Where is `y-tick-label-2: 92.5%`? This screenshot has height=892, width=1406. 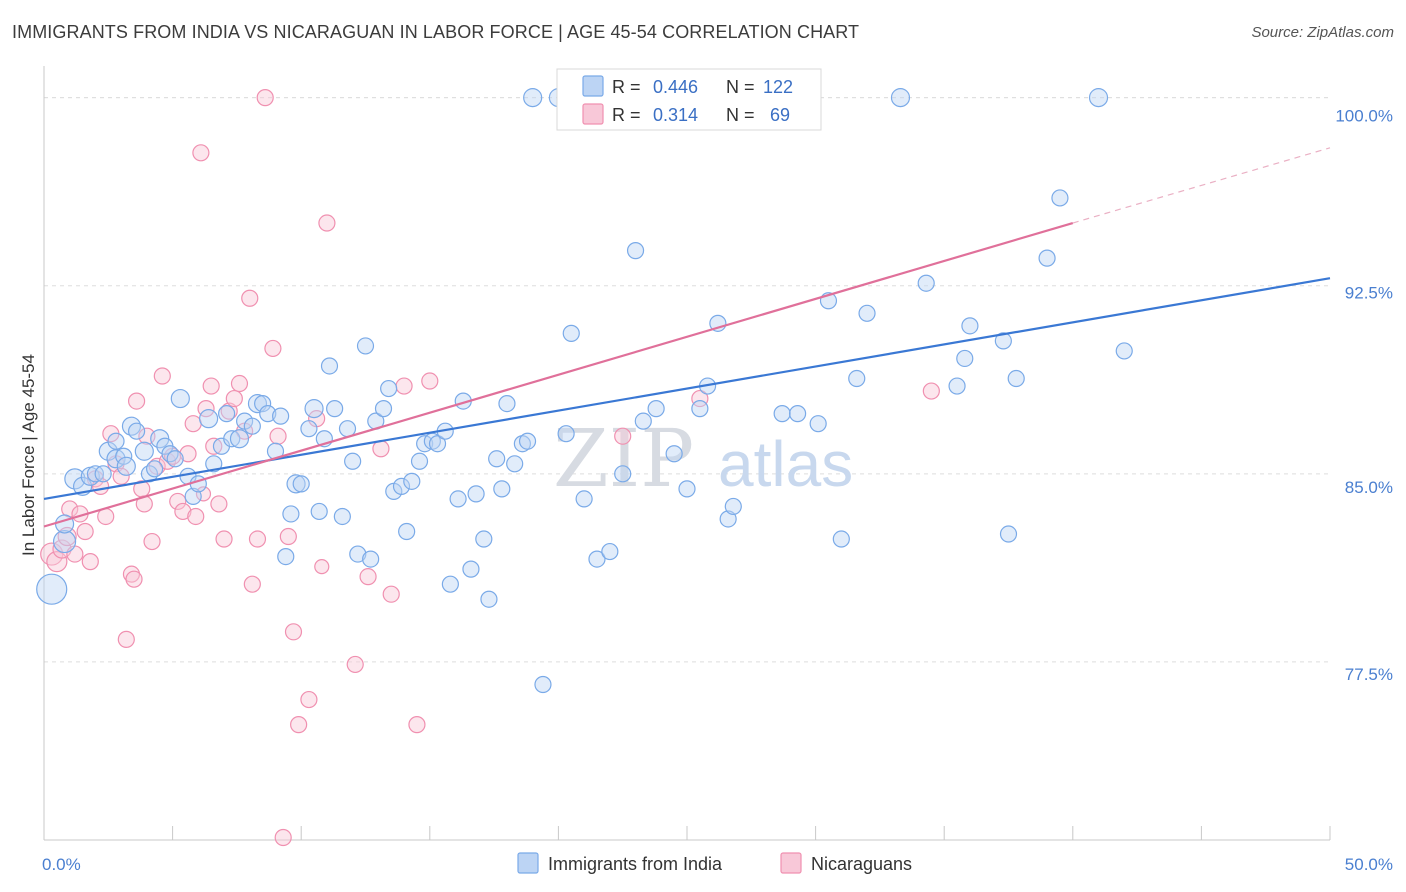 y-tick-label-2: 92.5% is located at coordinates (1369, 293).